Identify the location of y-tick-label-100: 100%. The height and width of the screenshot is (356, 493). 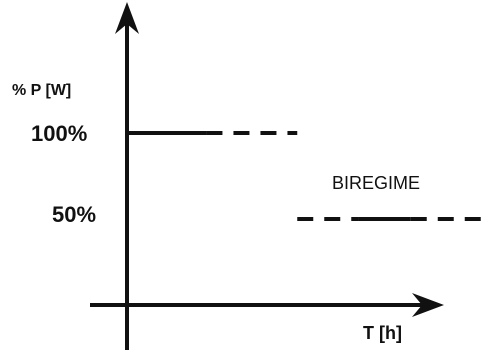
(59, 133).